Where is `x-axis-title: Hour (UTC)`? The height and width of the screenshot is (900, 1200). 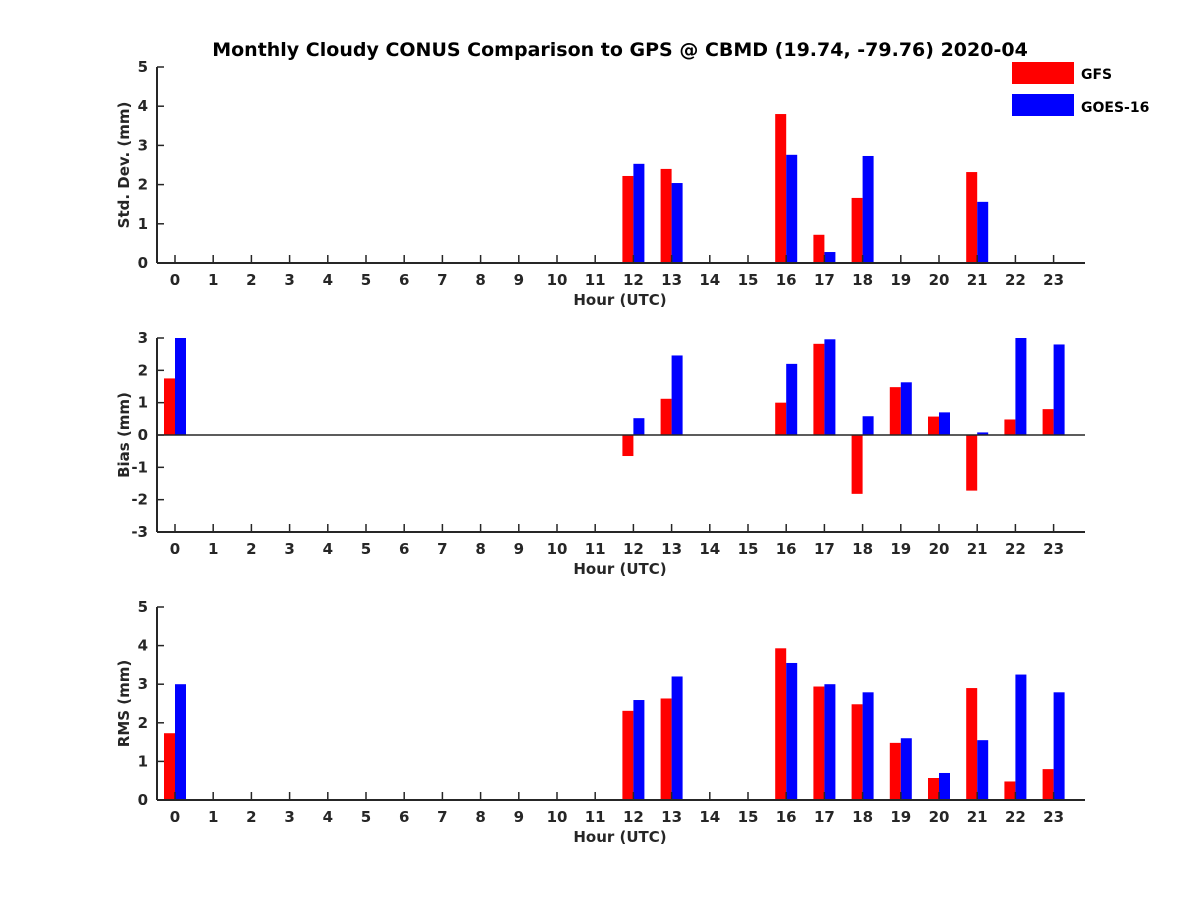 x-axis-title: Hour (UTC) is located at coordinates (619, 569).